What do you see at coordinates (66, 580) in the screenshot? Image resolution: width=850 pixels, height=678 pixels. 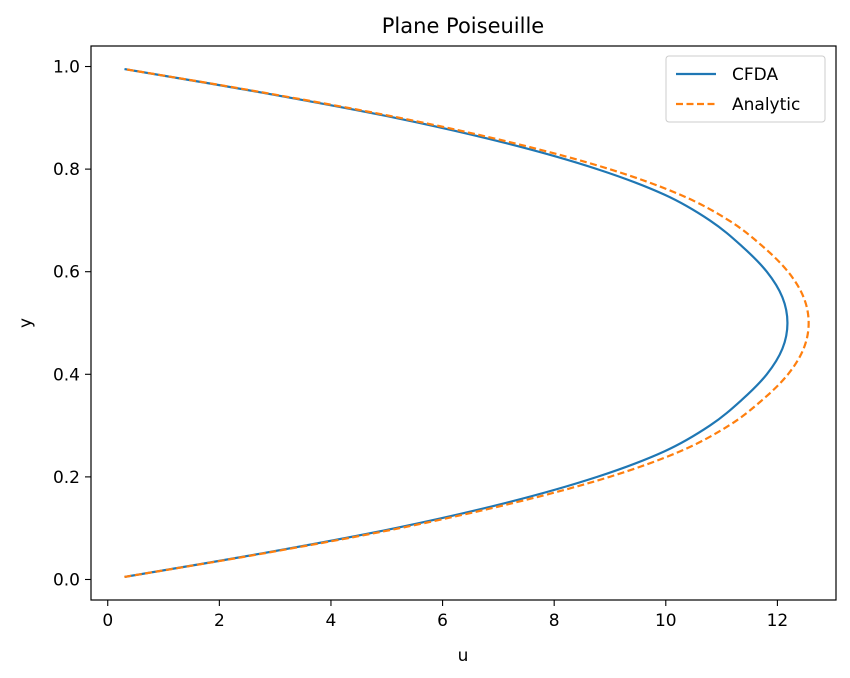 I see `y-tick-label: 0.0` at bounding box center [66, 580].